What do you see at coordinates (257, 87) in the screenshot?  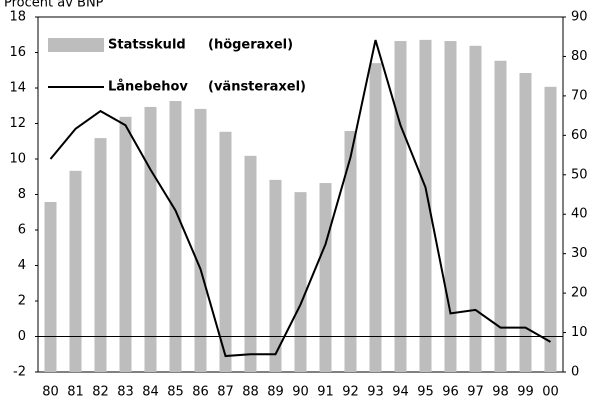 I see `legend-note: (vänsteraxel)` at bounding box center [257, 87].